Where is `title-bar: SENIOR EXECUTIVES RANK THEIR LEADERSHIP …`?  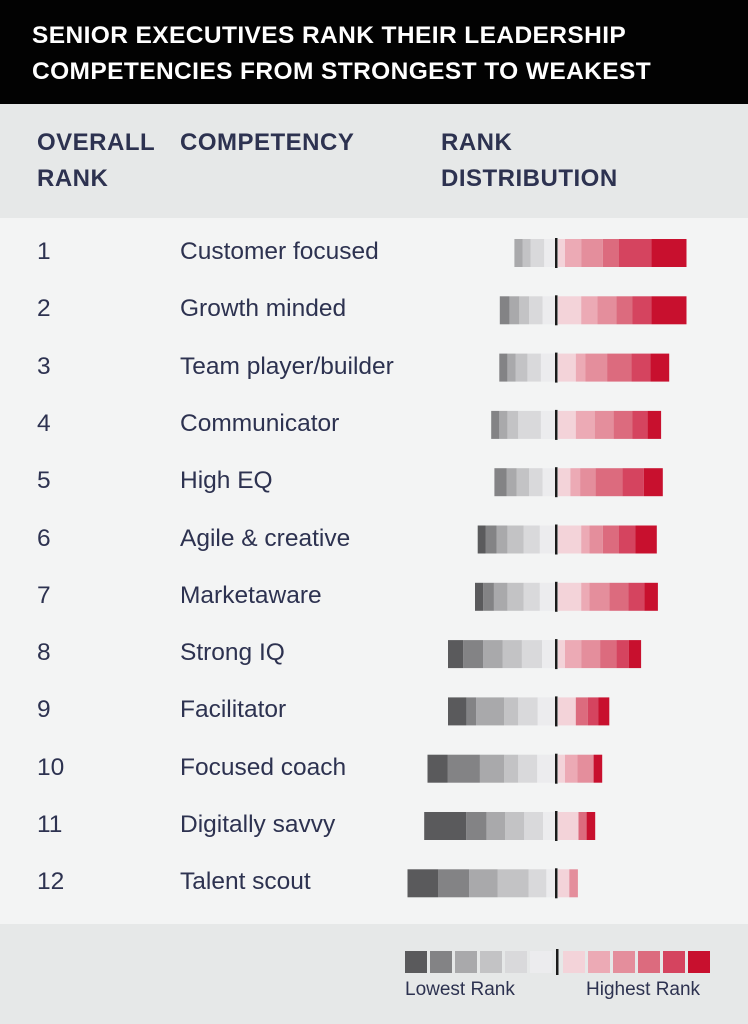
title-bar: SENIOR EXECUTIVES RANK THEIR LEADERSHIP … is located at coordinates (374, 52).